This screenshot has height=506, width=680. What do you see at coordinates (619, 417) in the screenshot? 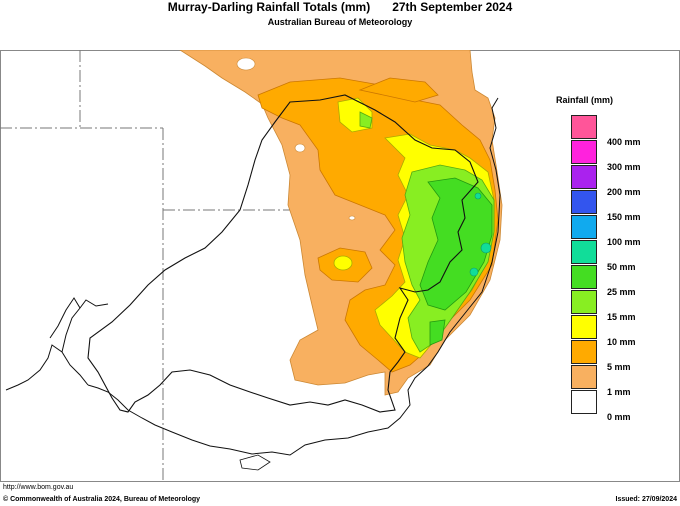
I see `legend-label: 0 mm` at bounding box center [619, 417].